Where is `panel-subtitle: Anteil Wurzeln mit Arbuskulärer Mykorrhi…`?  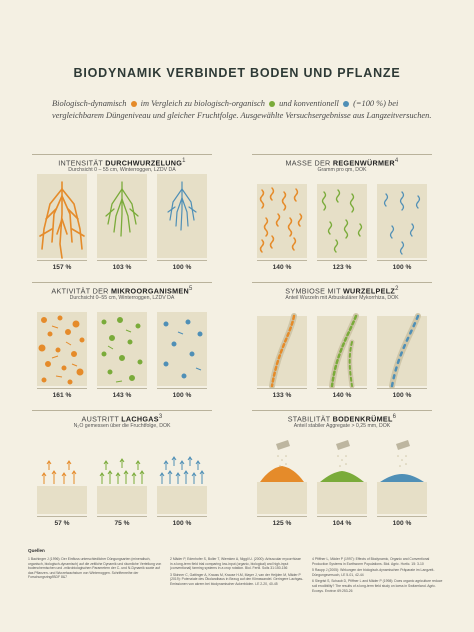
panel-subtitle: Anteil Wurzeln mit Arbuskulärer Mykorrhi… is located at coordinates (342, 298).